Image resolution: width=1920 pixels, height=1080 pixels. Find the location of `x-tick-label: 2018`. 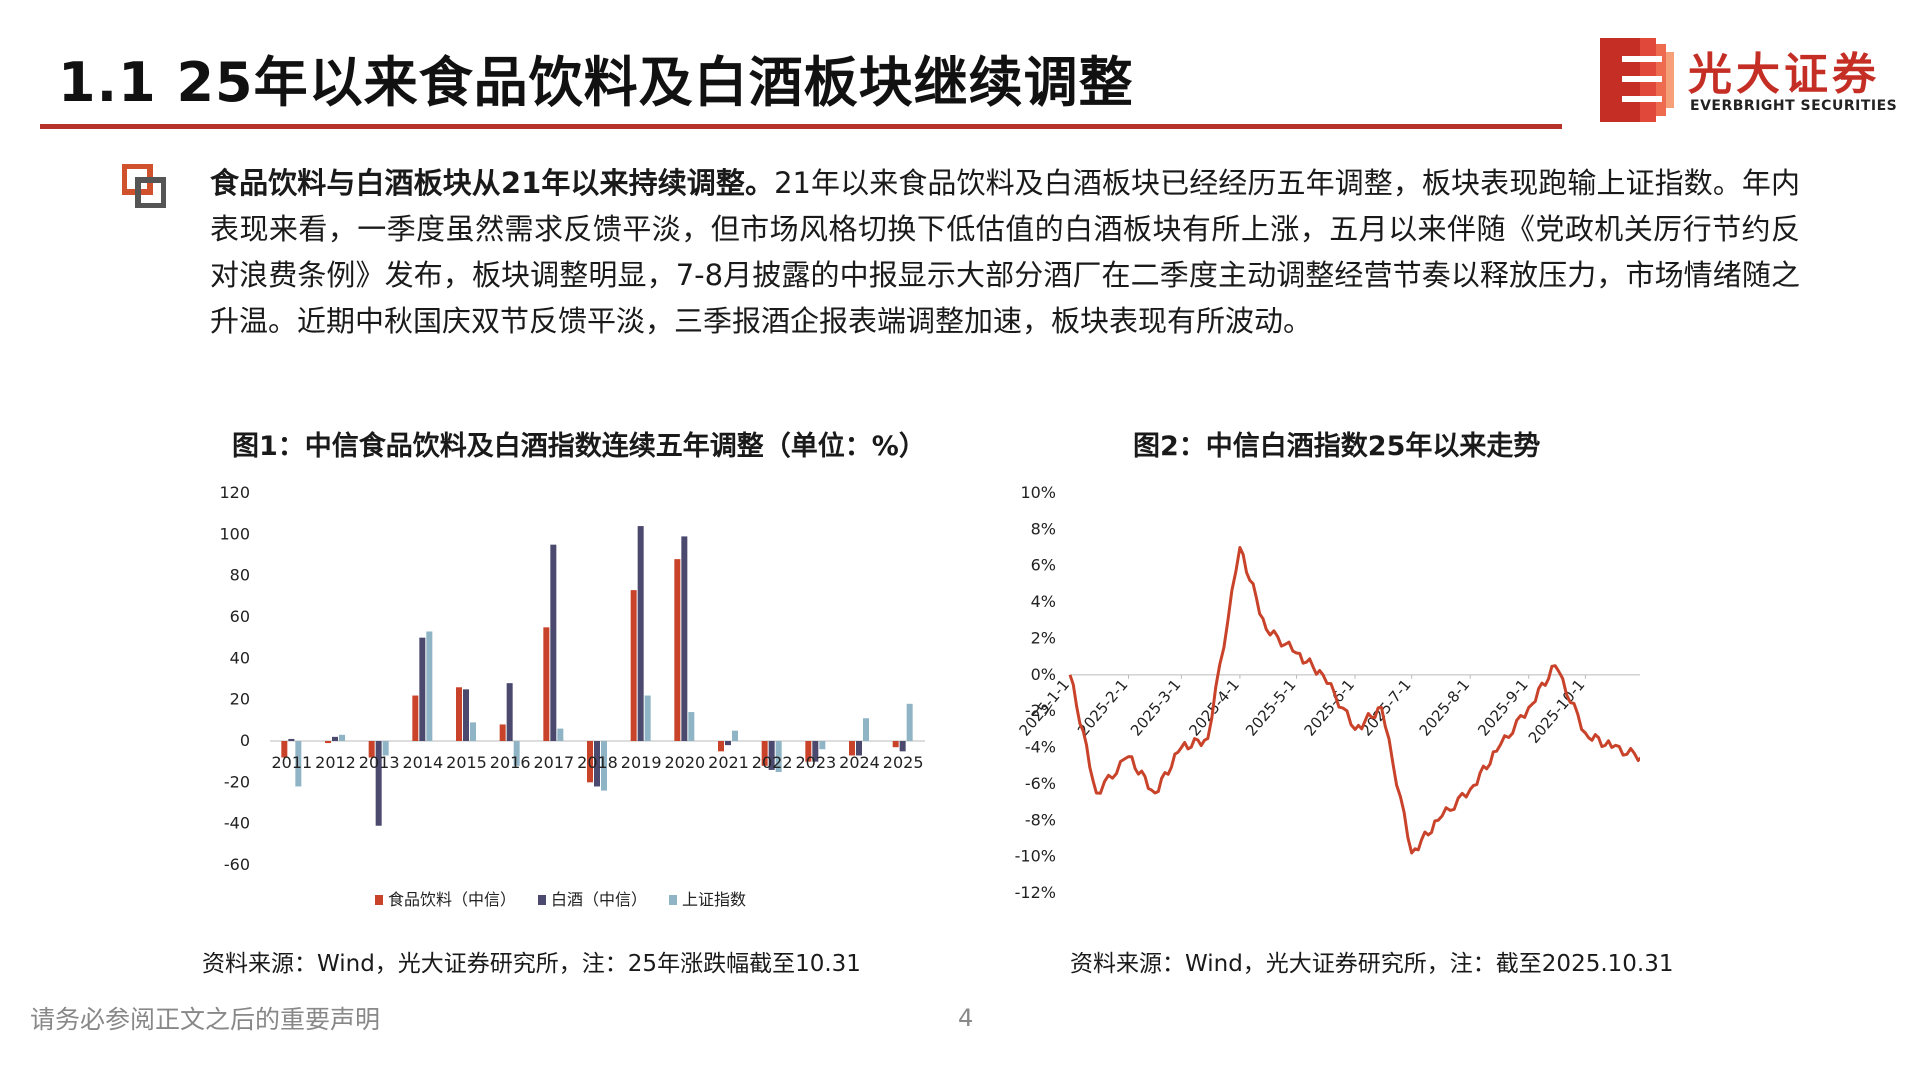

x-tick-label: 2018 is located at coordinates (597, 762).